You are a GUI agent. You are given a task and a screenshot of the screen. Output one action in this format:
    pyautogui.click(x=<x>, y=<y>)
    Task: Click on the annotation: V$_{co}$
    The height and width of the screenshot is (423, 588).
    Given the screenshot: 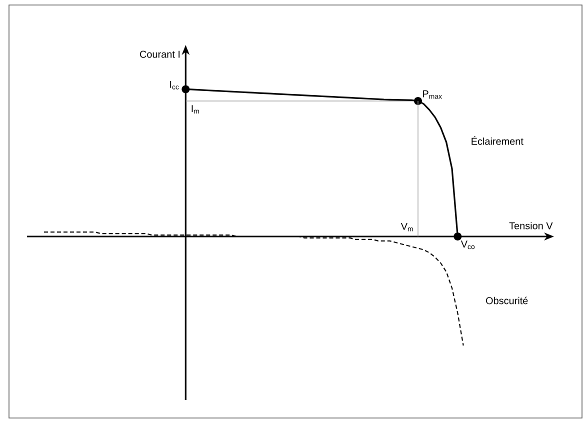 What is the action you would take?
    pyautogui.click(x=467, y=245)
    